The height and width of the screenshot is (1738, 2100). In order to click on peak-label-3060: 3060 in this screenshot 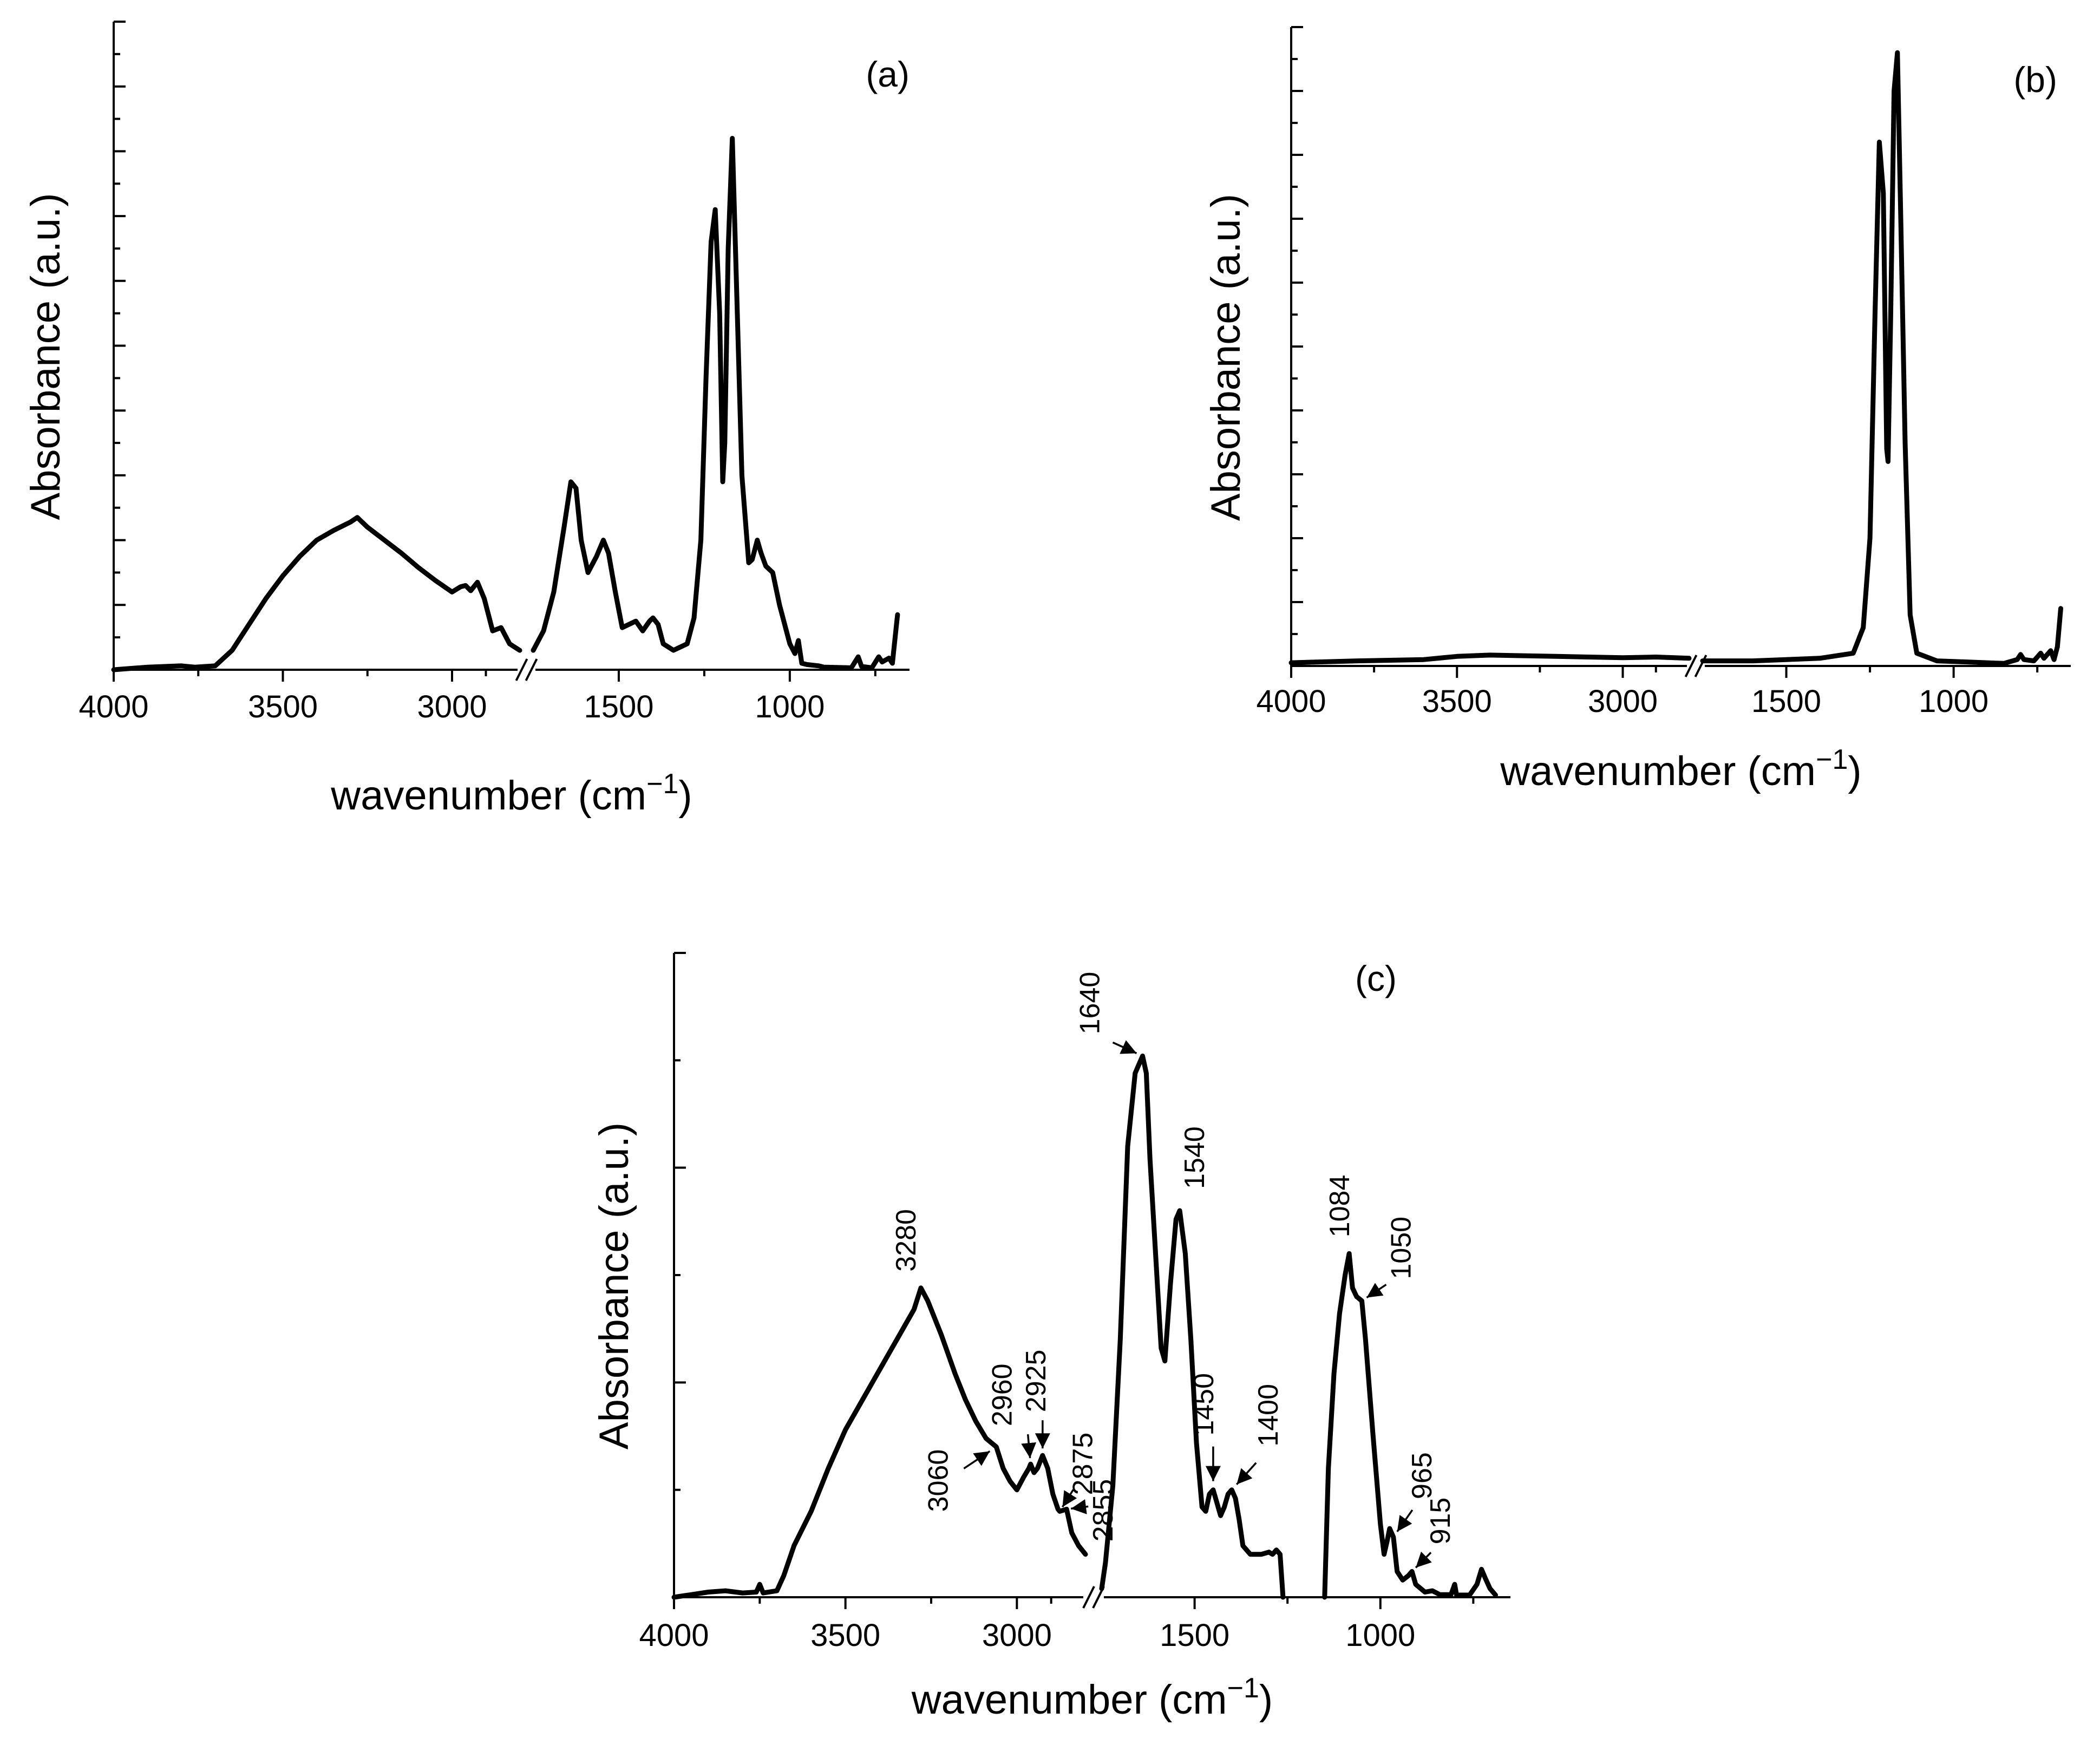, I will do `click(939, 1480)`.